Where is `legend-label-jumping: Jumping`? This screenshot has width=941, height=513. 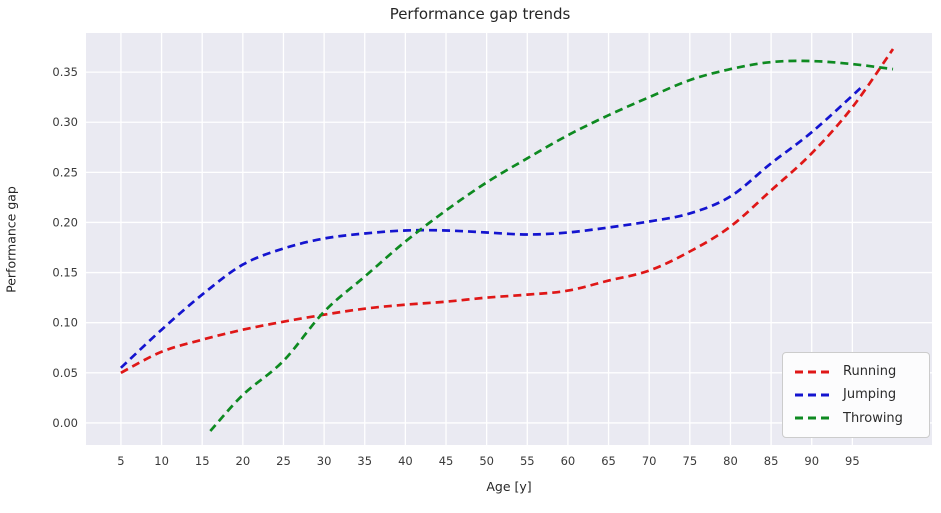 legend-label-jumping: Jumping is located at coordinates (870, 395).